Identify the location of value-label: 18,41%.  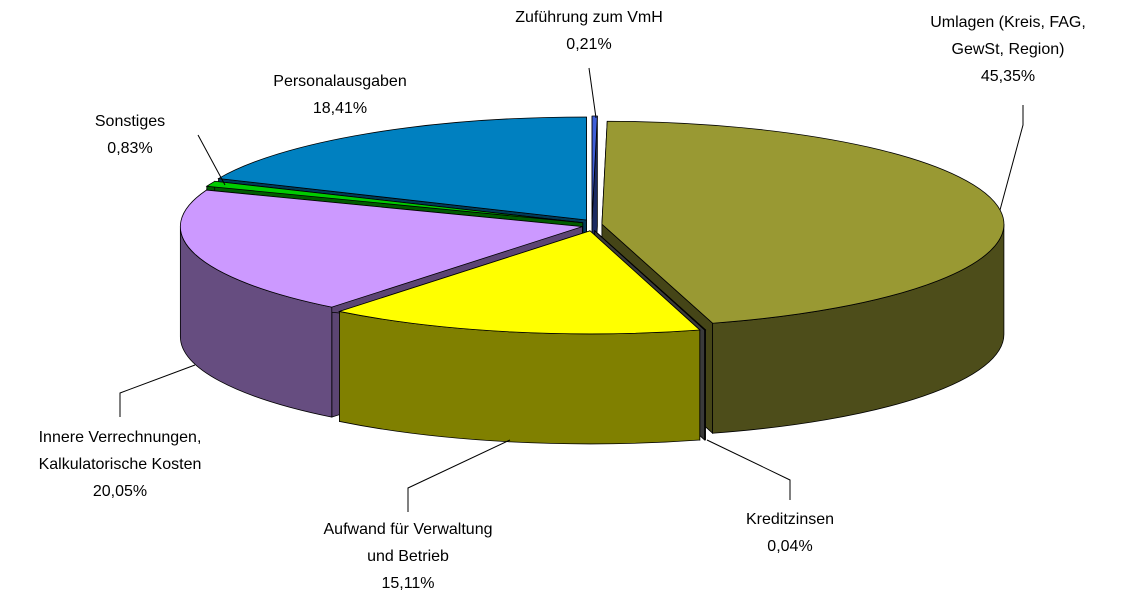
(340, 108).